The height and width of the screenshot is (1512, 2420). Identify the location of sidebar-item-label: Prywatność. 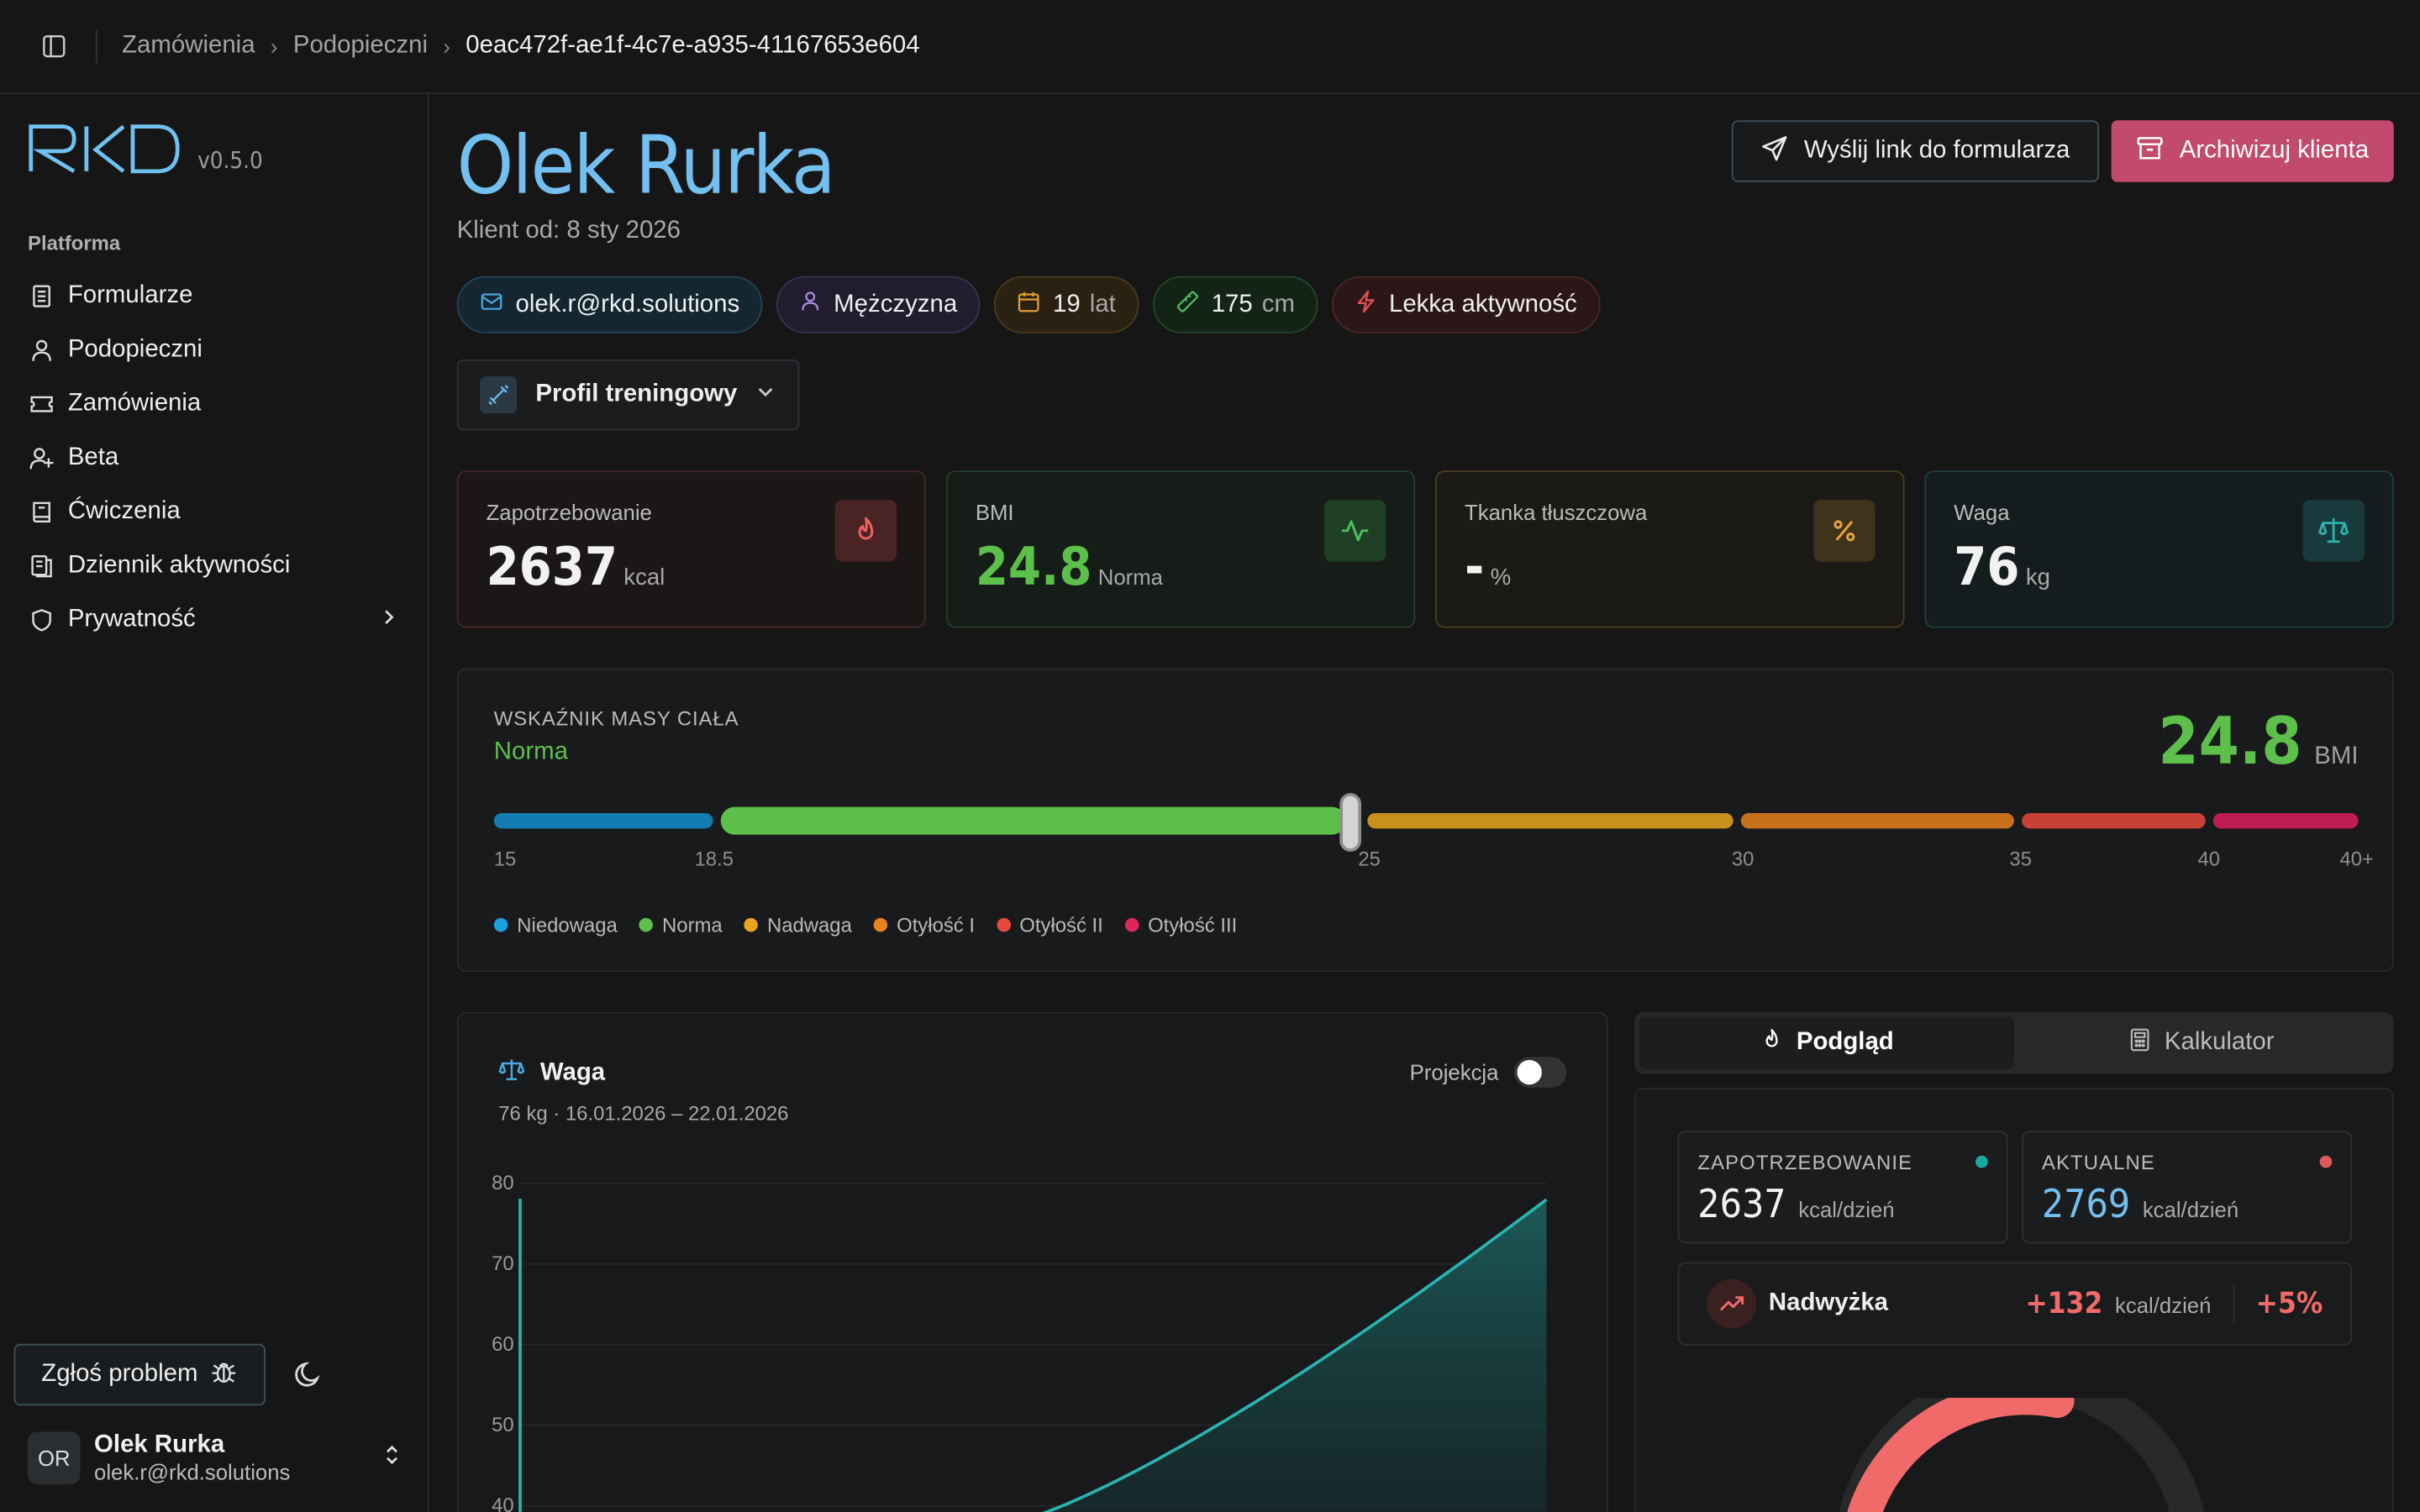
(131, 619).